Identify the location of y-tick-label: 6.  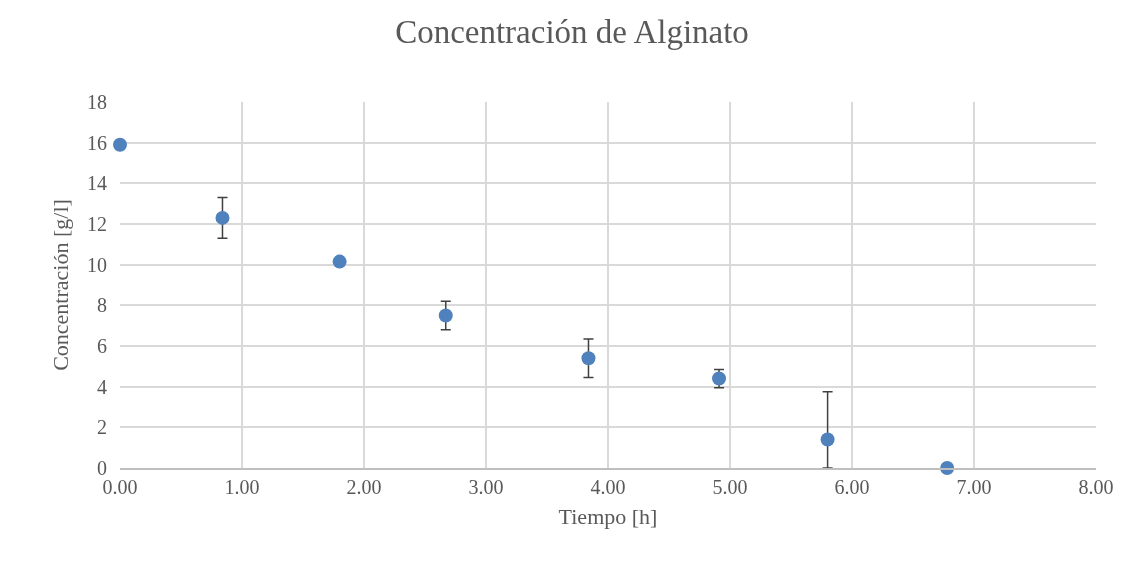
(102, 346).